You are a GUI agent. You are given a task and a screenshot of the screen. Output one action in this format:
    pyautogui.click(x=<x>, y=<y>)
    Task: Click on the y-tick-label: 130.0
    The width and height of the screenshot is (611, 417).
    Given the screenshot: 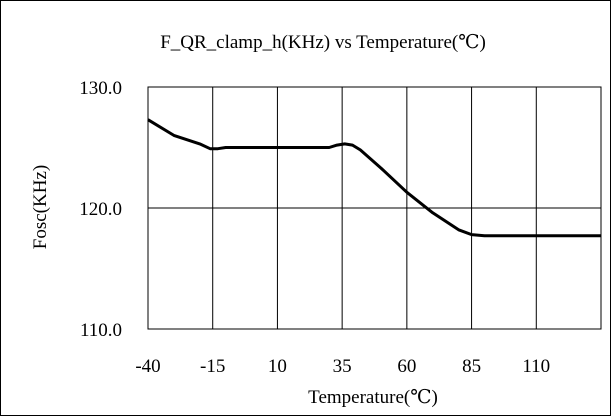 What is the action you would take?
    pyautogui.click(x=100, y=88)
    